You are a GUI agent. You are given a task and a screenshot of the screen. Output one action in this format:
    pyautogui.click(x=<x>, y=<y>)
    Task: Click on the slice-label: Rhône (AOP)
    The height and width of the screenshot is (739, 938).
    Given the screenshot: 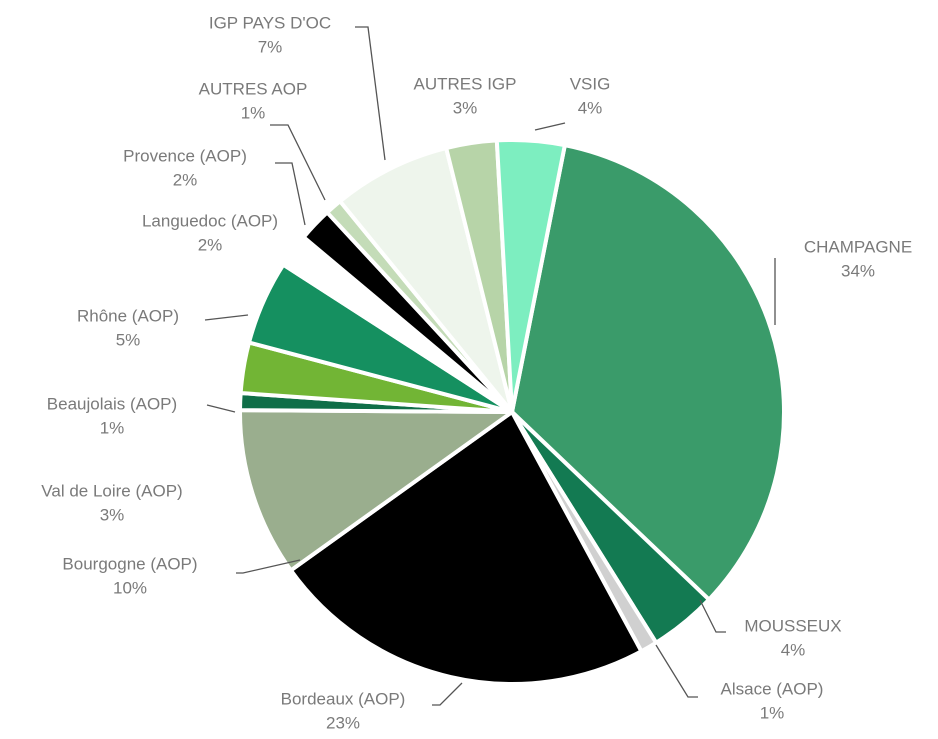 What is the action you would take?
    pyautogui.click(x=128, y=315)
    